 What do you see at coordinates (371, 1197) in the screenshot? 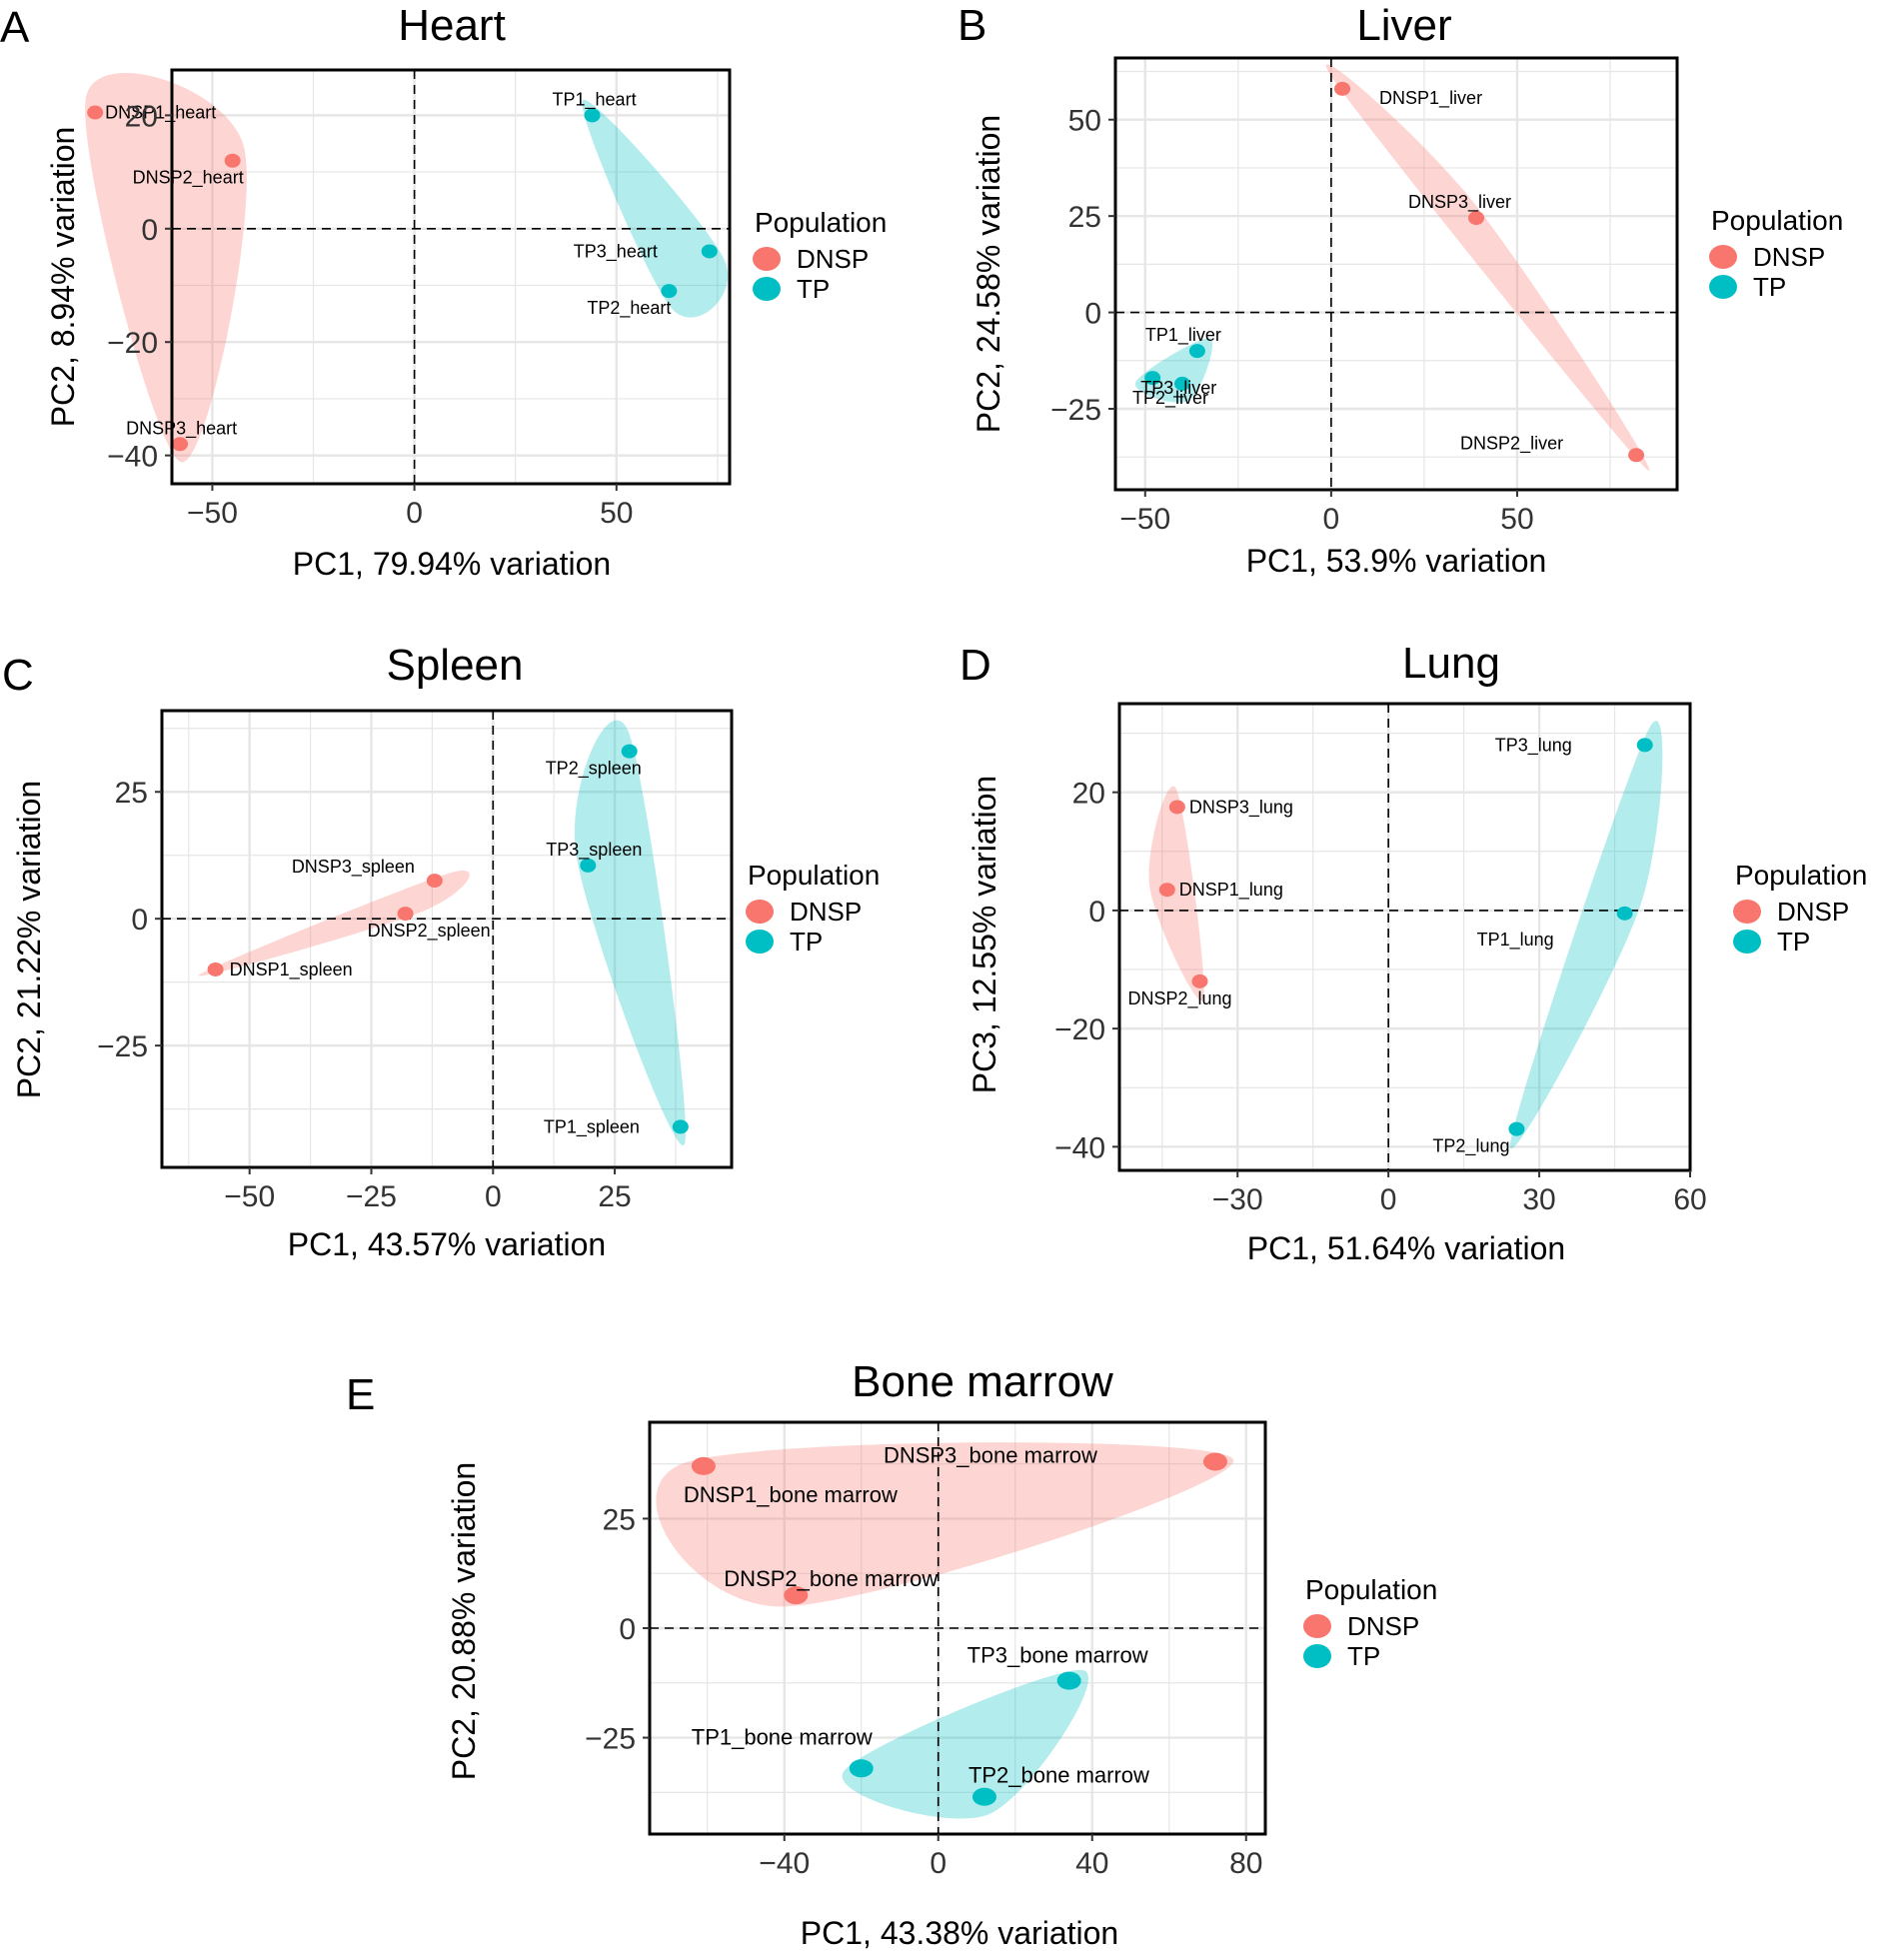
I see `x-tick-label: −25` at bounding box center [371, 1197].